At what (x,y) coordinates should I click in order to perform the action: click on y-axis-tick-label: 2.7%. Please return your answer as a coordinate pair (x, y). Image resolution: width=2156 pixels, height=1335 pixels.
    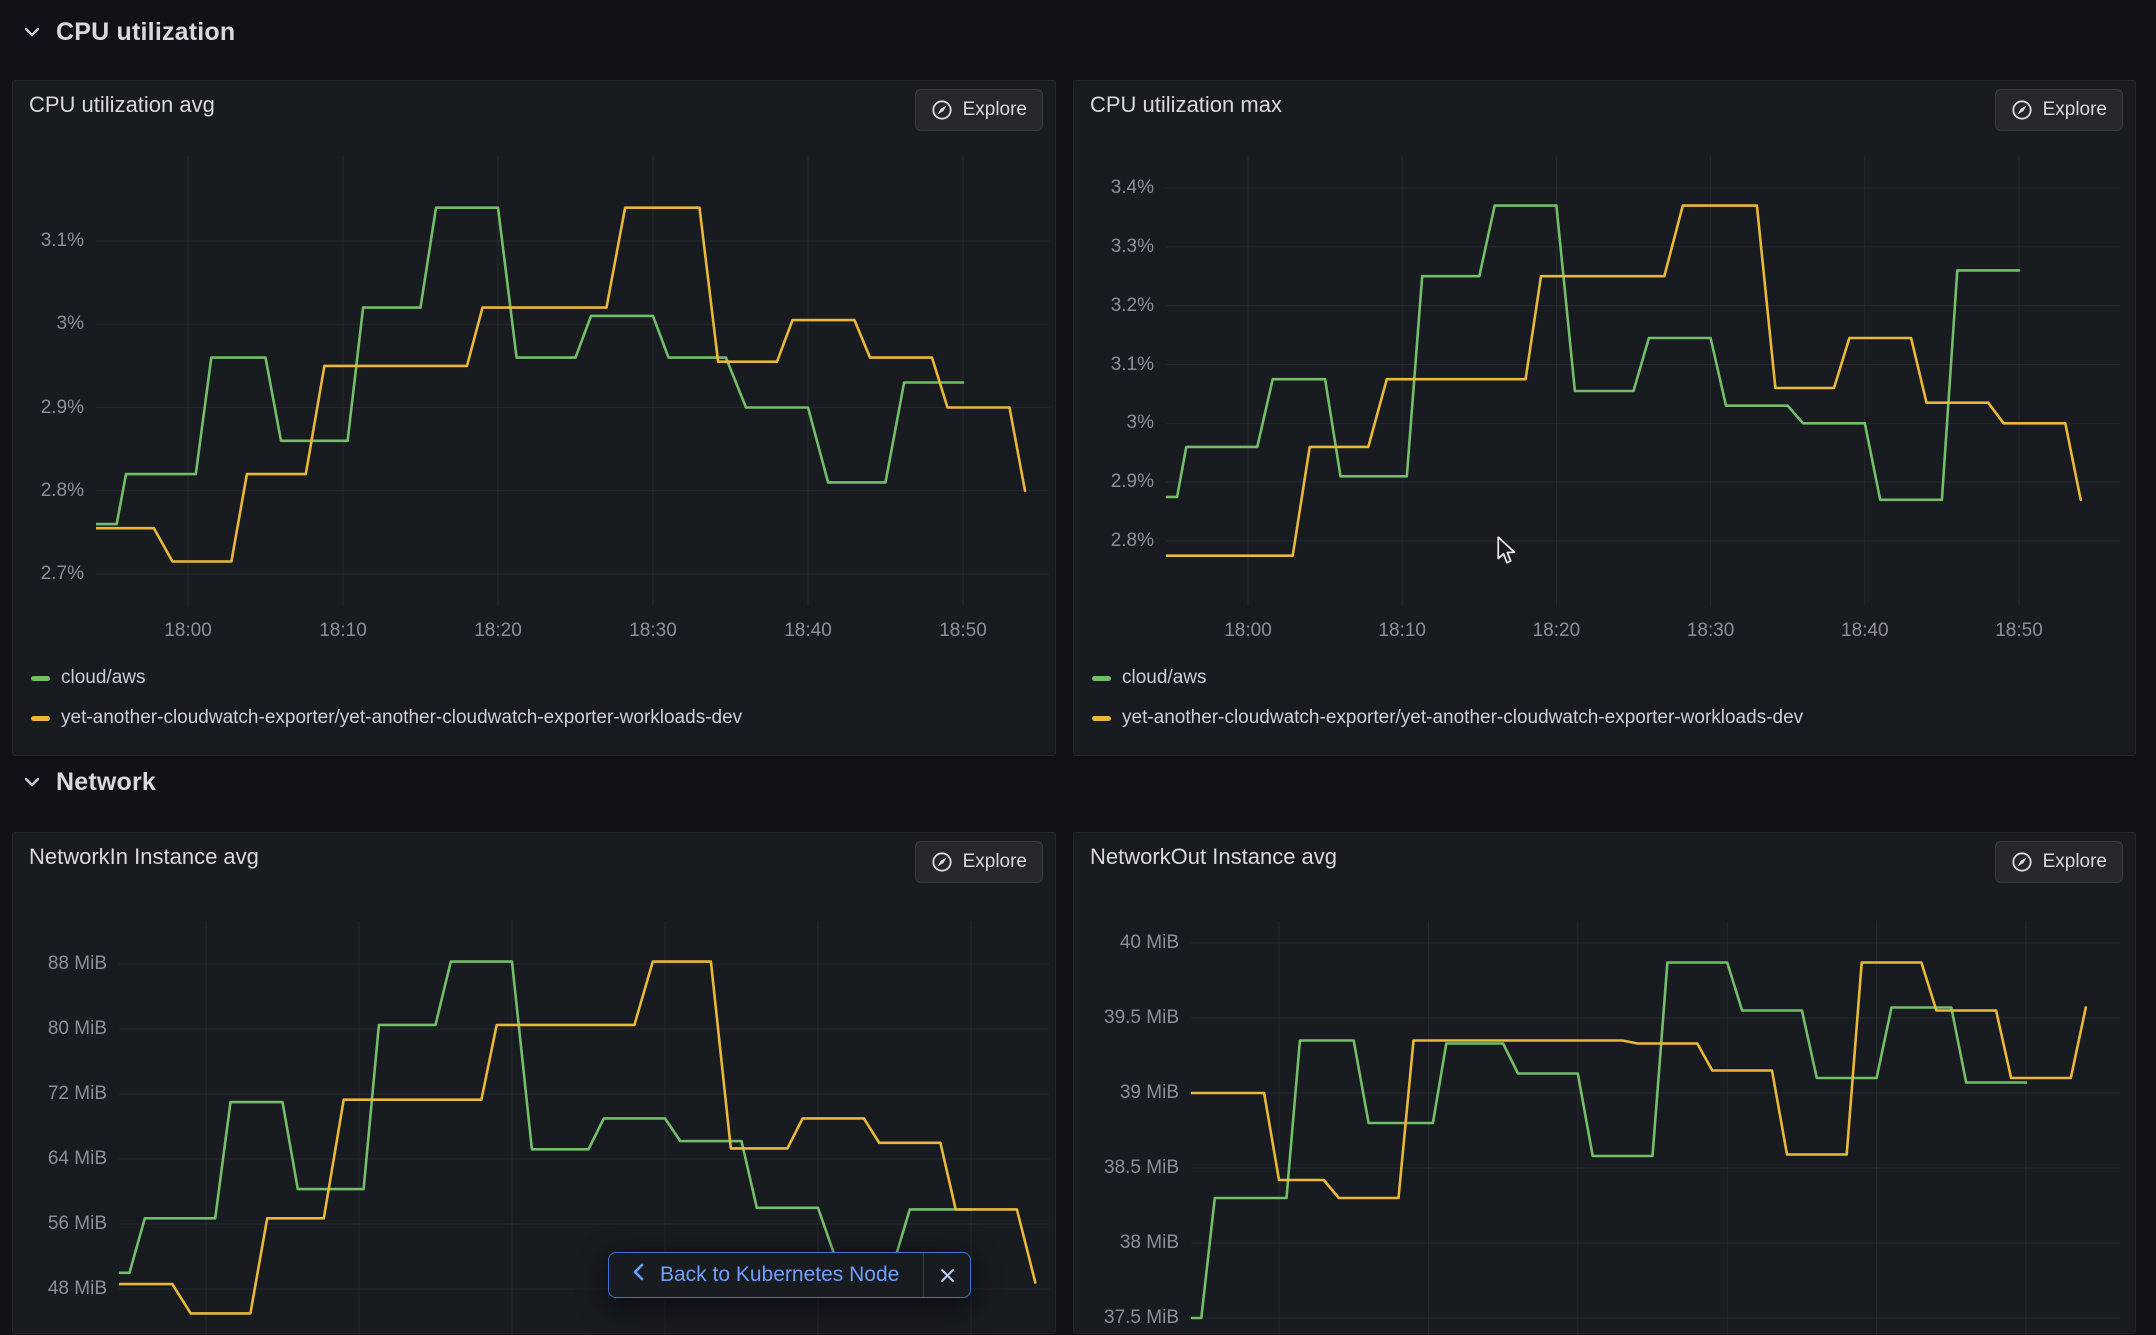
    Looking at the image, I should click on (62, 573).